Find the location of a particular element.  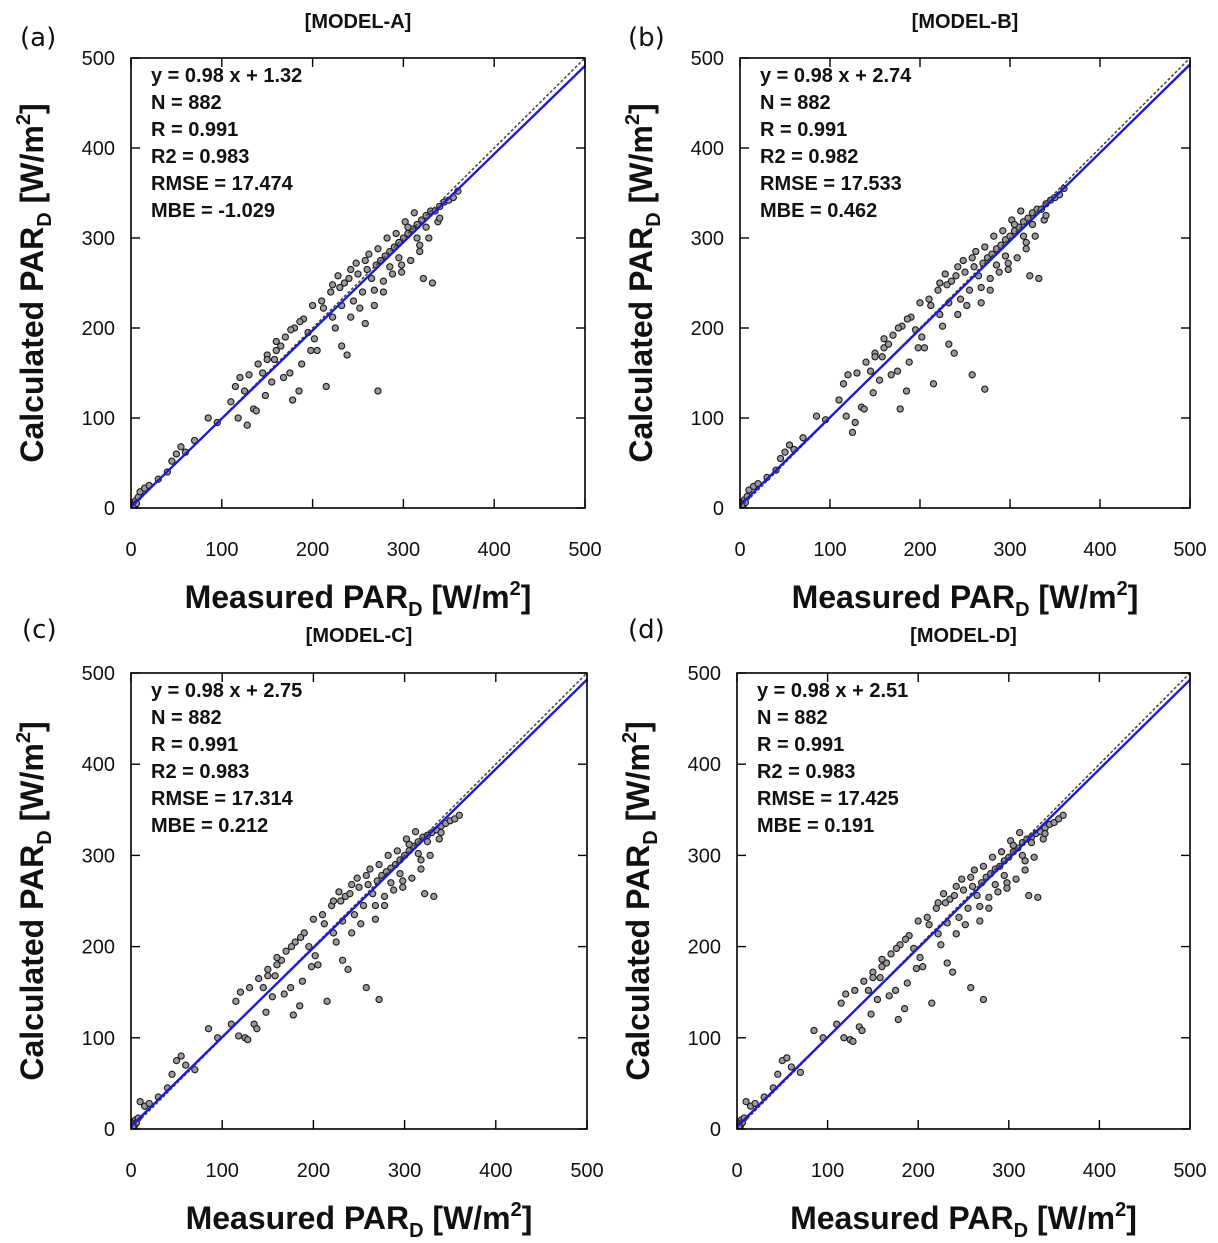

x-axis-label-close: ] is located at coordinates (1133, 597).